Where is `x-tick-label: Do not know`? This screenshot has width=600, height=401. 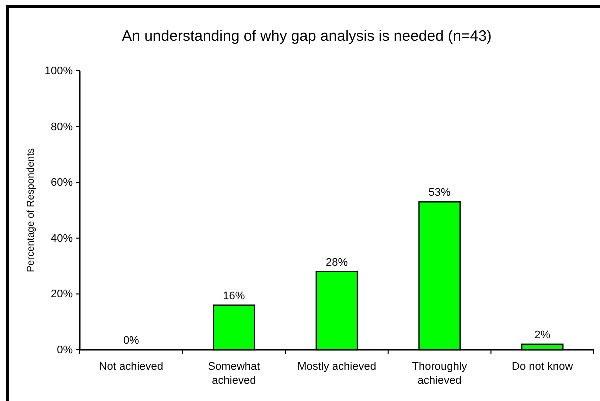 x-tick-label: Do not know is located at coordinates (543, 367).